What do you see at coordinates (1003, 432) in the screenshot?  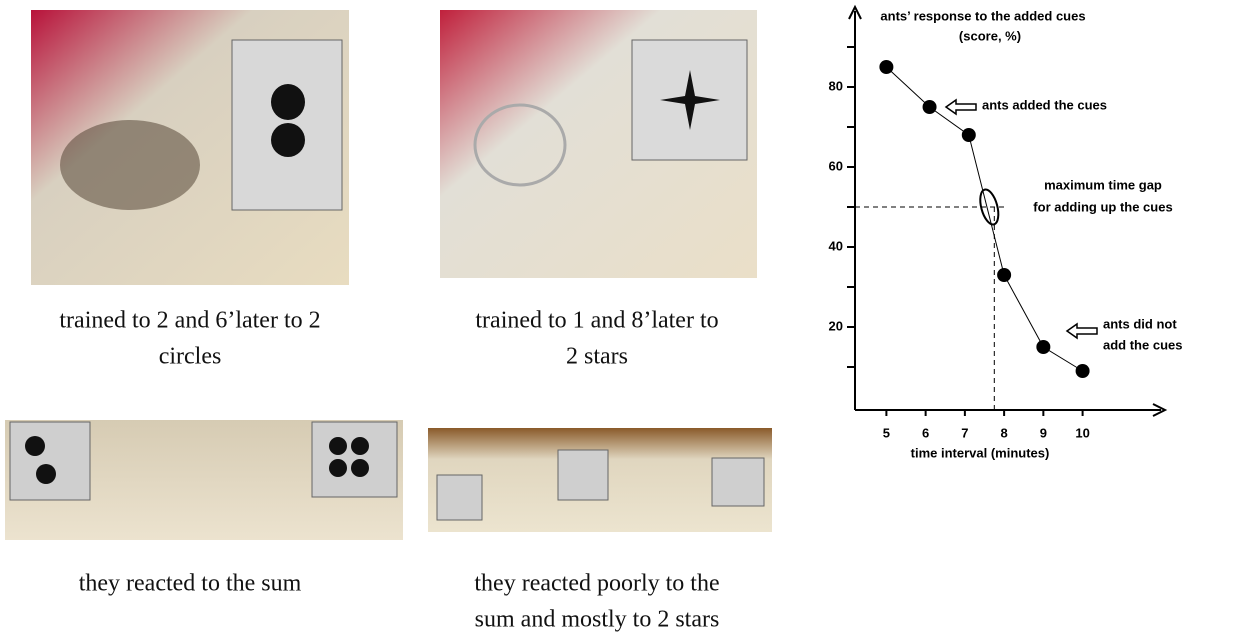 I see `x-tick-label: 8` at bounding box center [1003, 432].